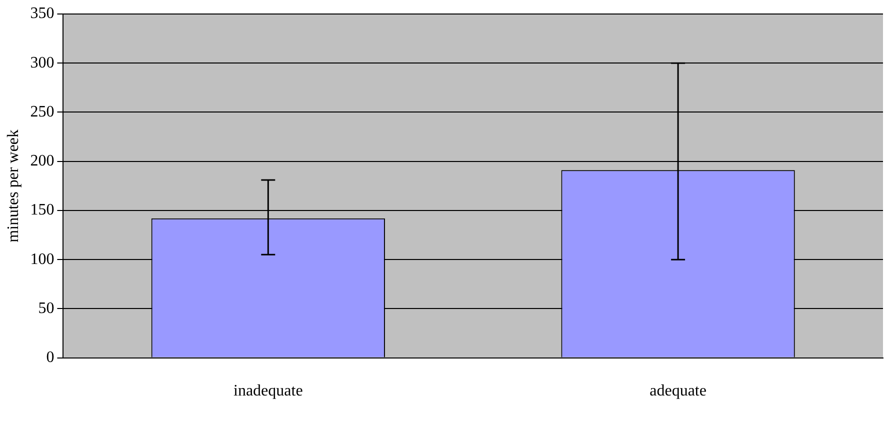 The image size is (885, 437). Describe the element at coordinates (42, 111) in the screenshot. I see `y-tick-label: 250` at that location.